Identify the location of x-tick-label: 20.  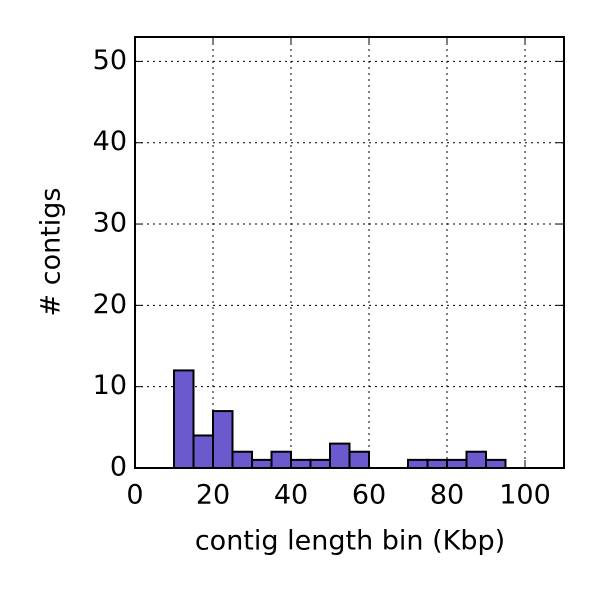
(213, 495).